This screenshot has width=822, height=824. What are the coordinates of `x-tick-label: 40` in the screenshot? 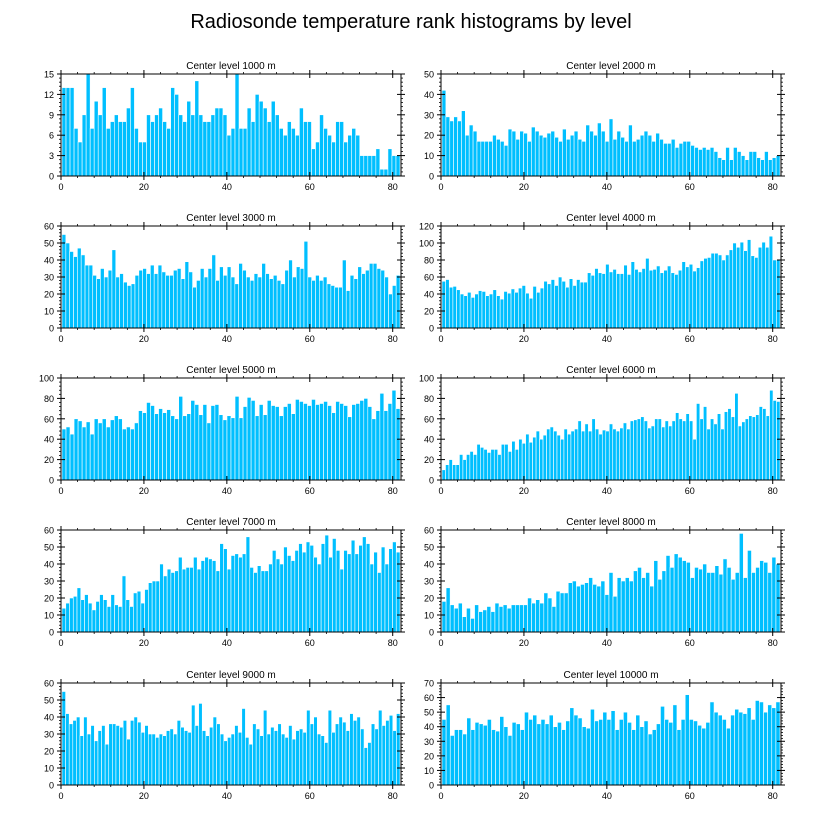 It's located at (227, 796).